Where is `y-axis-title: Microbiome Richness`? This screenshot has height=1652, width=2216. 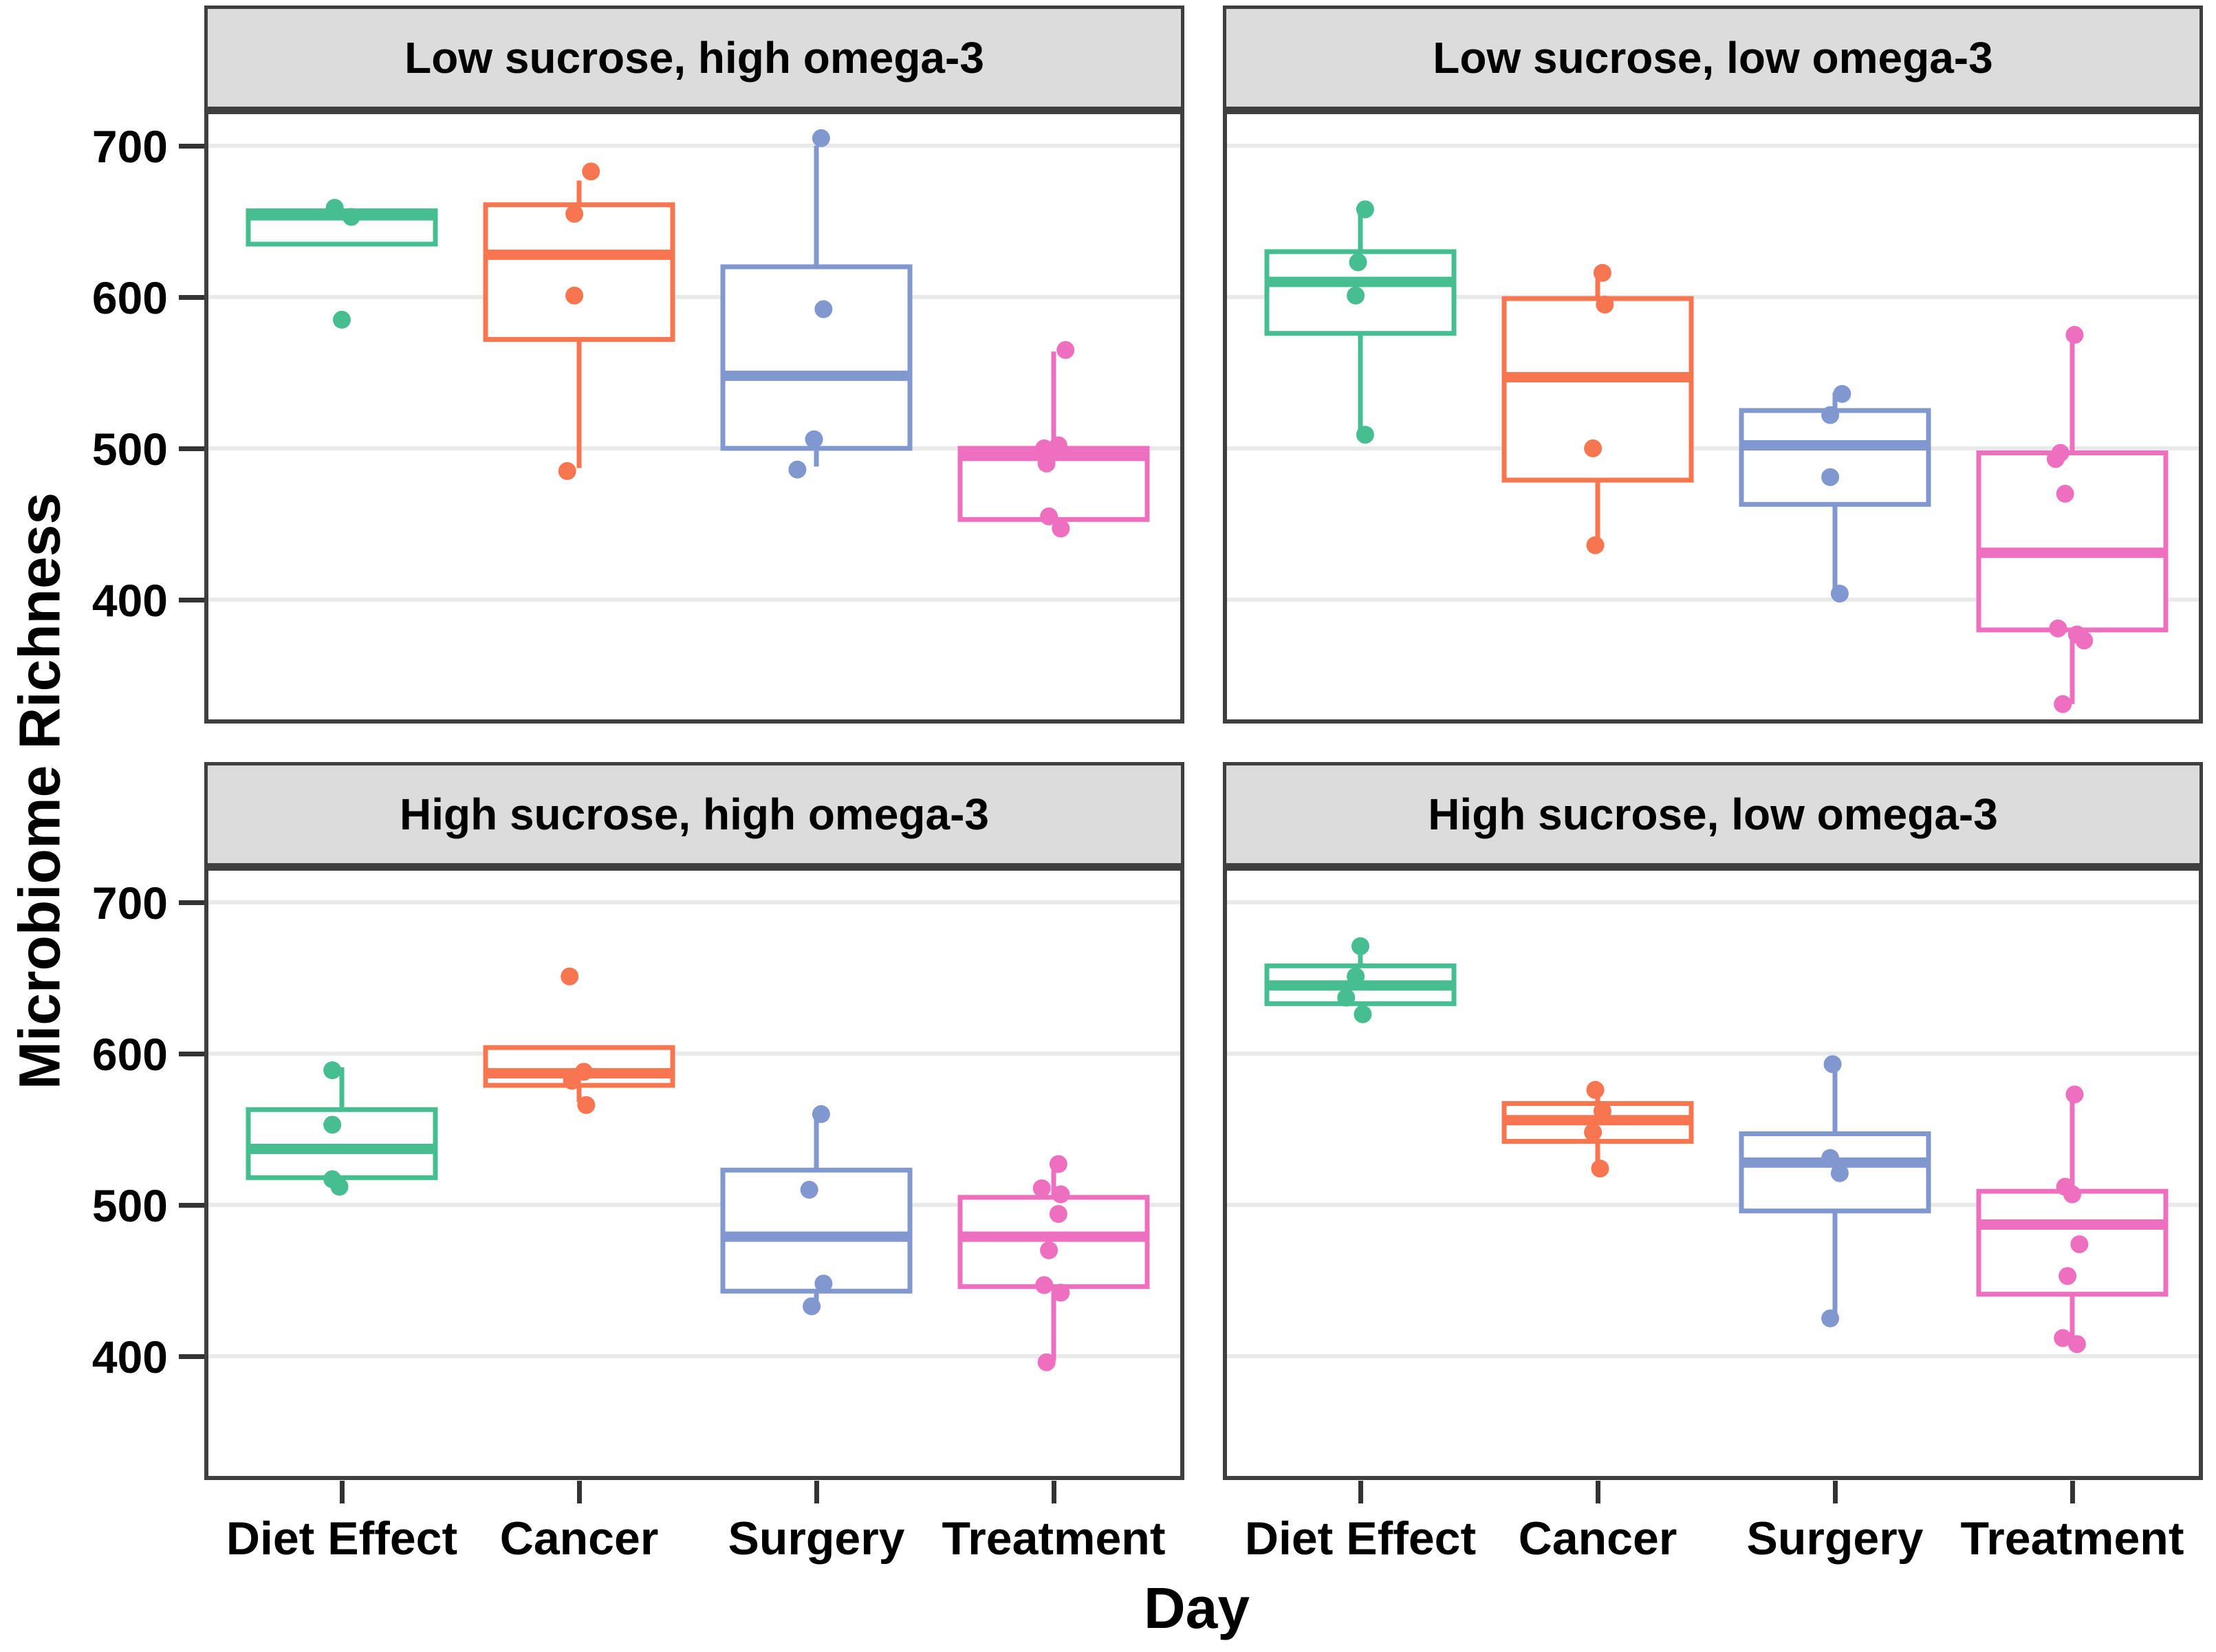 y-axis-title: Microbiome Richness is located at coordinates (39, 791).